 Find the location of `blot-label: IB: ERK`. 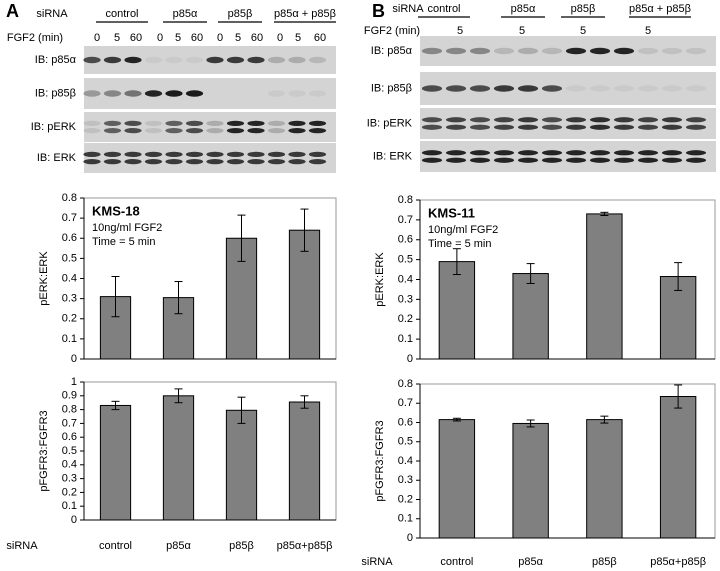

blot-label: IB: ERK is located at coordinates (57, 158).